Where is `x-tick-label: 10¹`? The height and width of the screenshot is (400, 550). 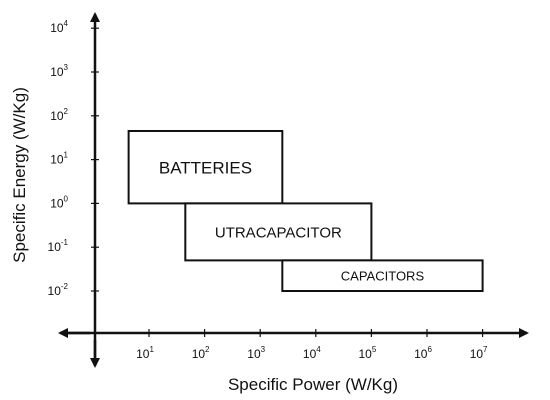
x-tick-label: 10¹ is located at coordinates (145, 353).